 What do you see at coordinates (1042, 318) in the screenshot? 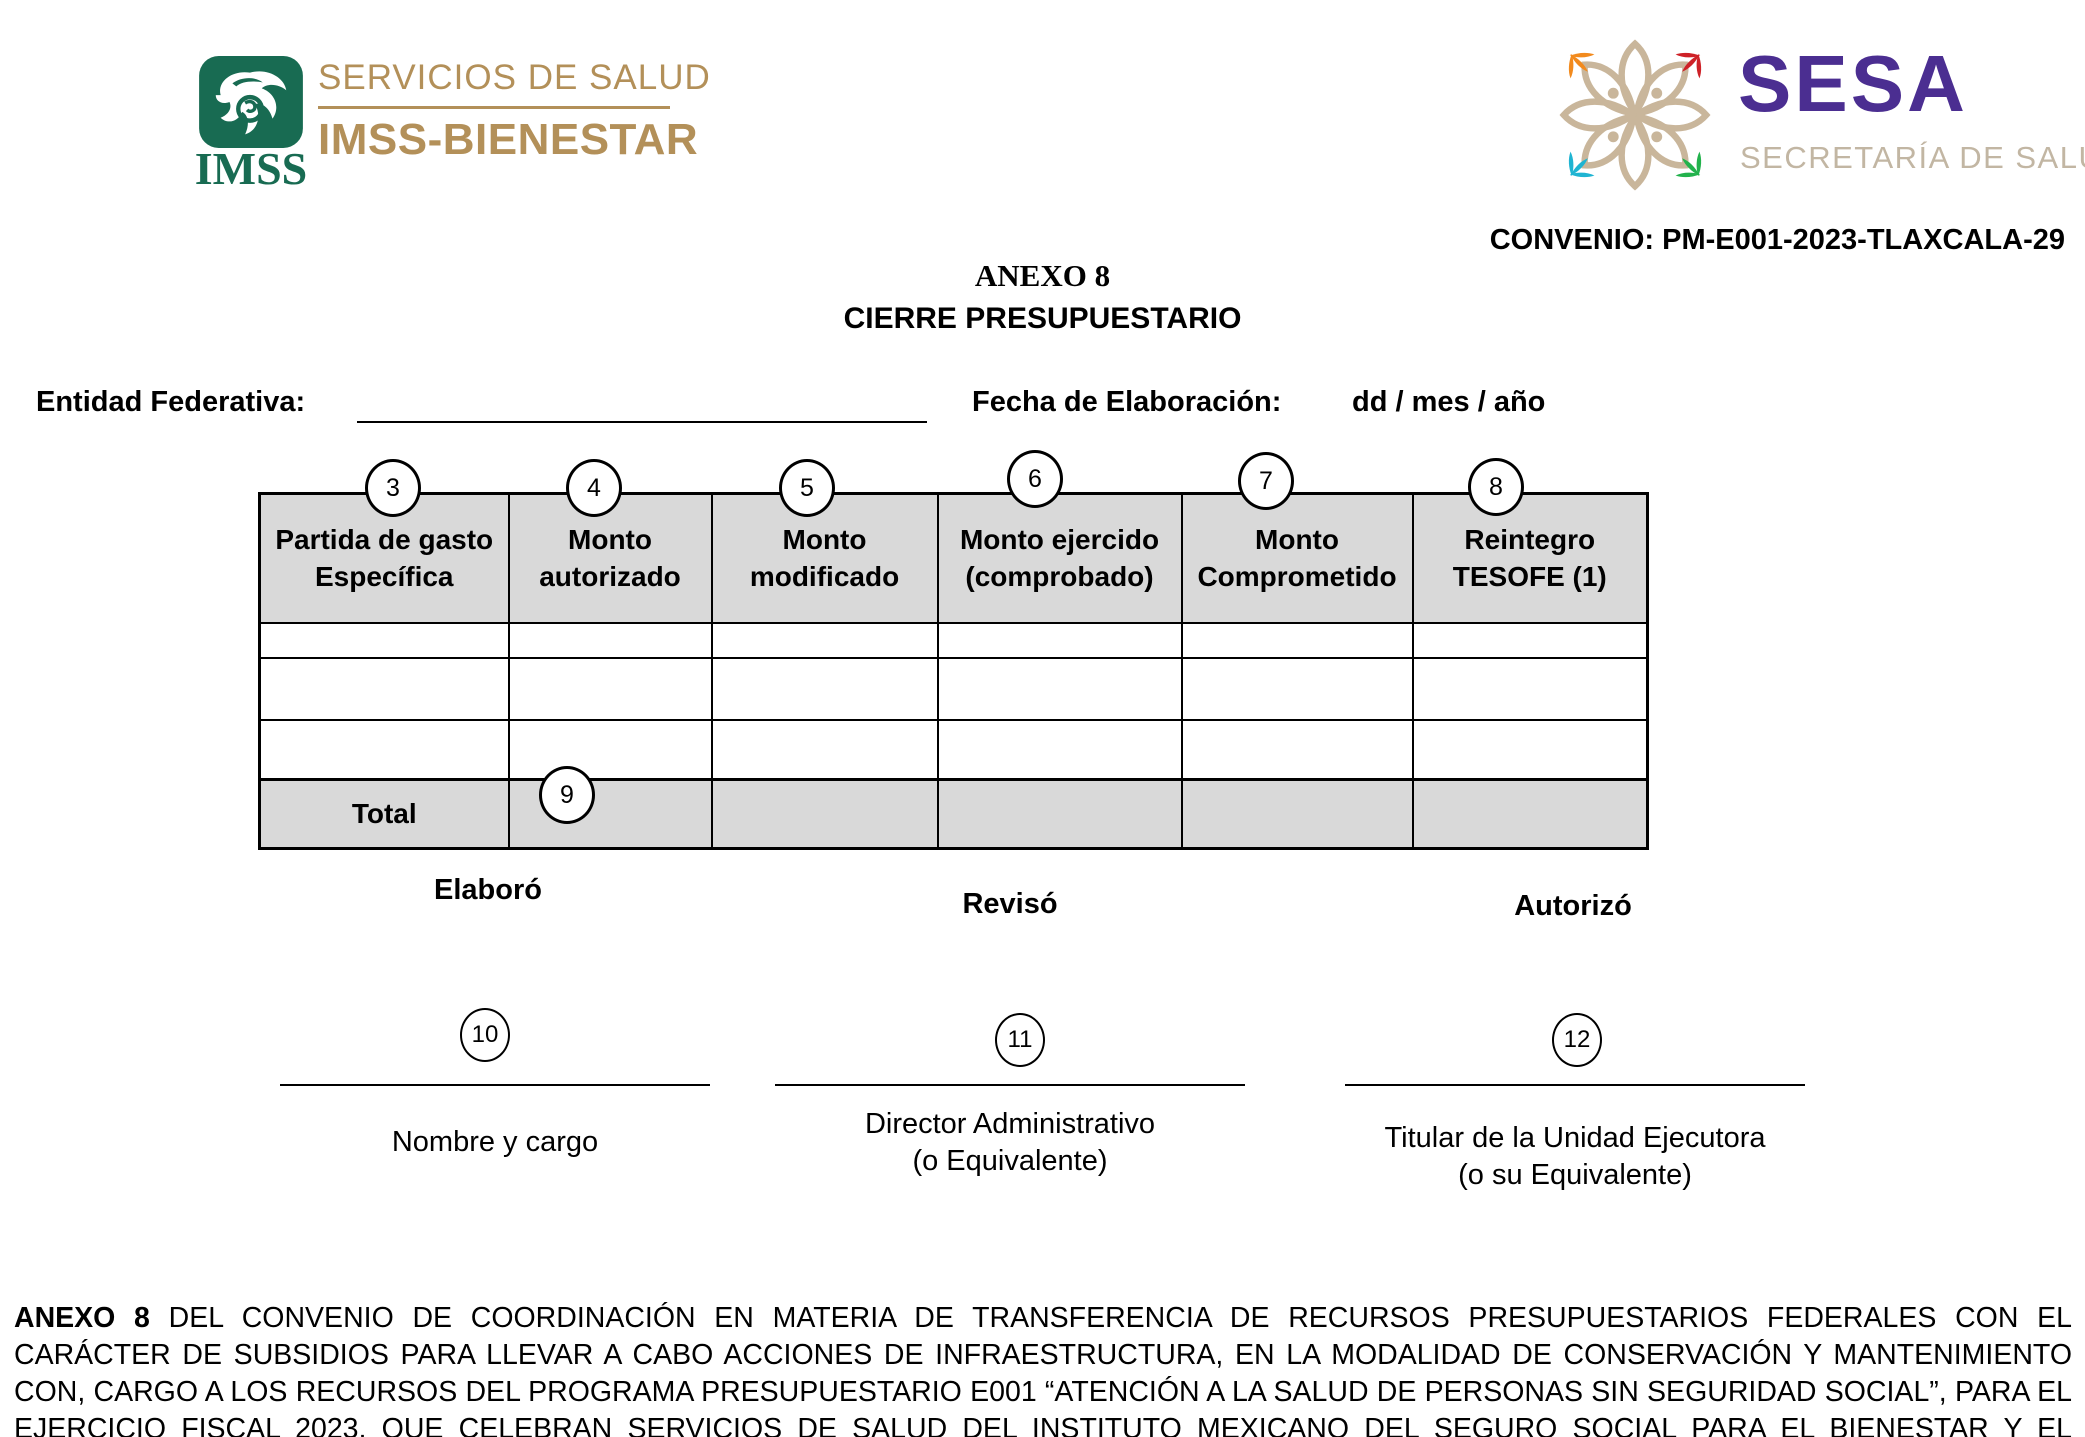
I see `title-cierre: CIERRE PRESUPUESTARIO` at bounding box center [1042, 318].